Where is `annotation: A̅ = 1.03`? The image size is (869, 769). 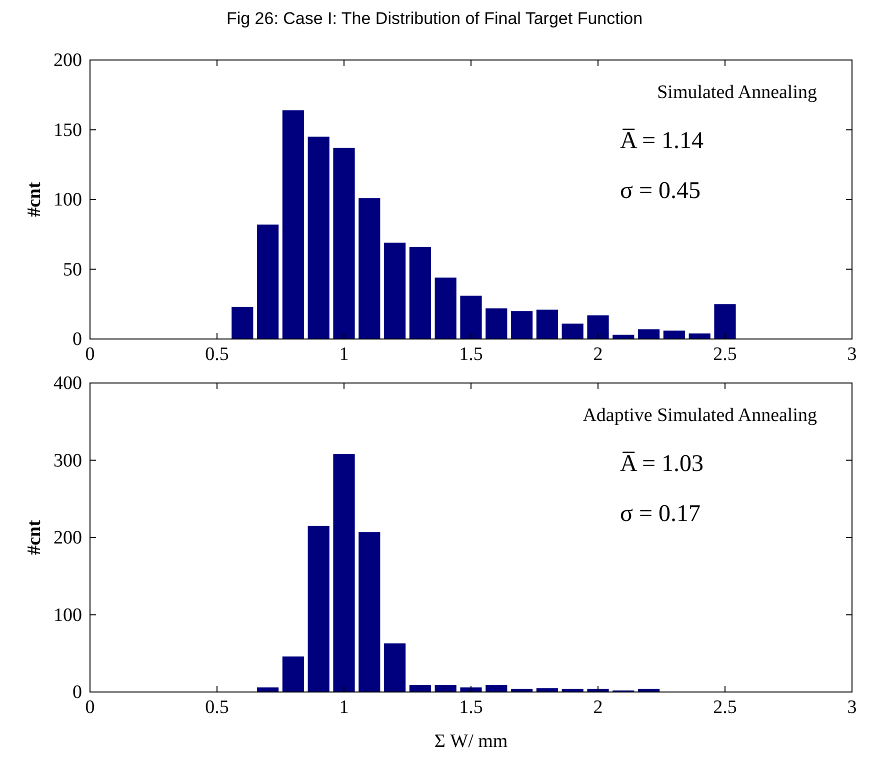 annotation: A̅ = 1.03 is located at coordinates (662, 464).